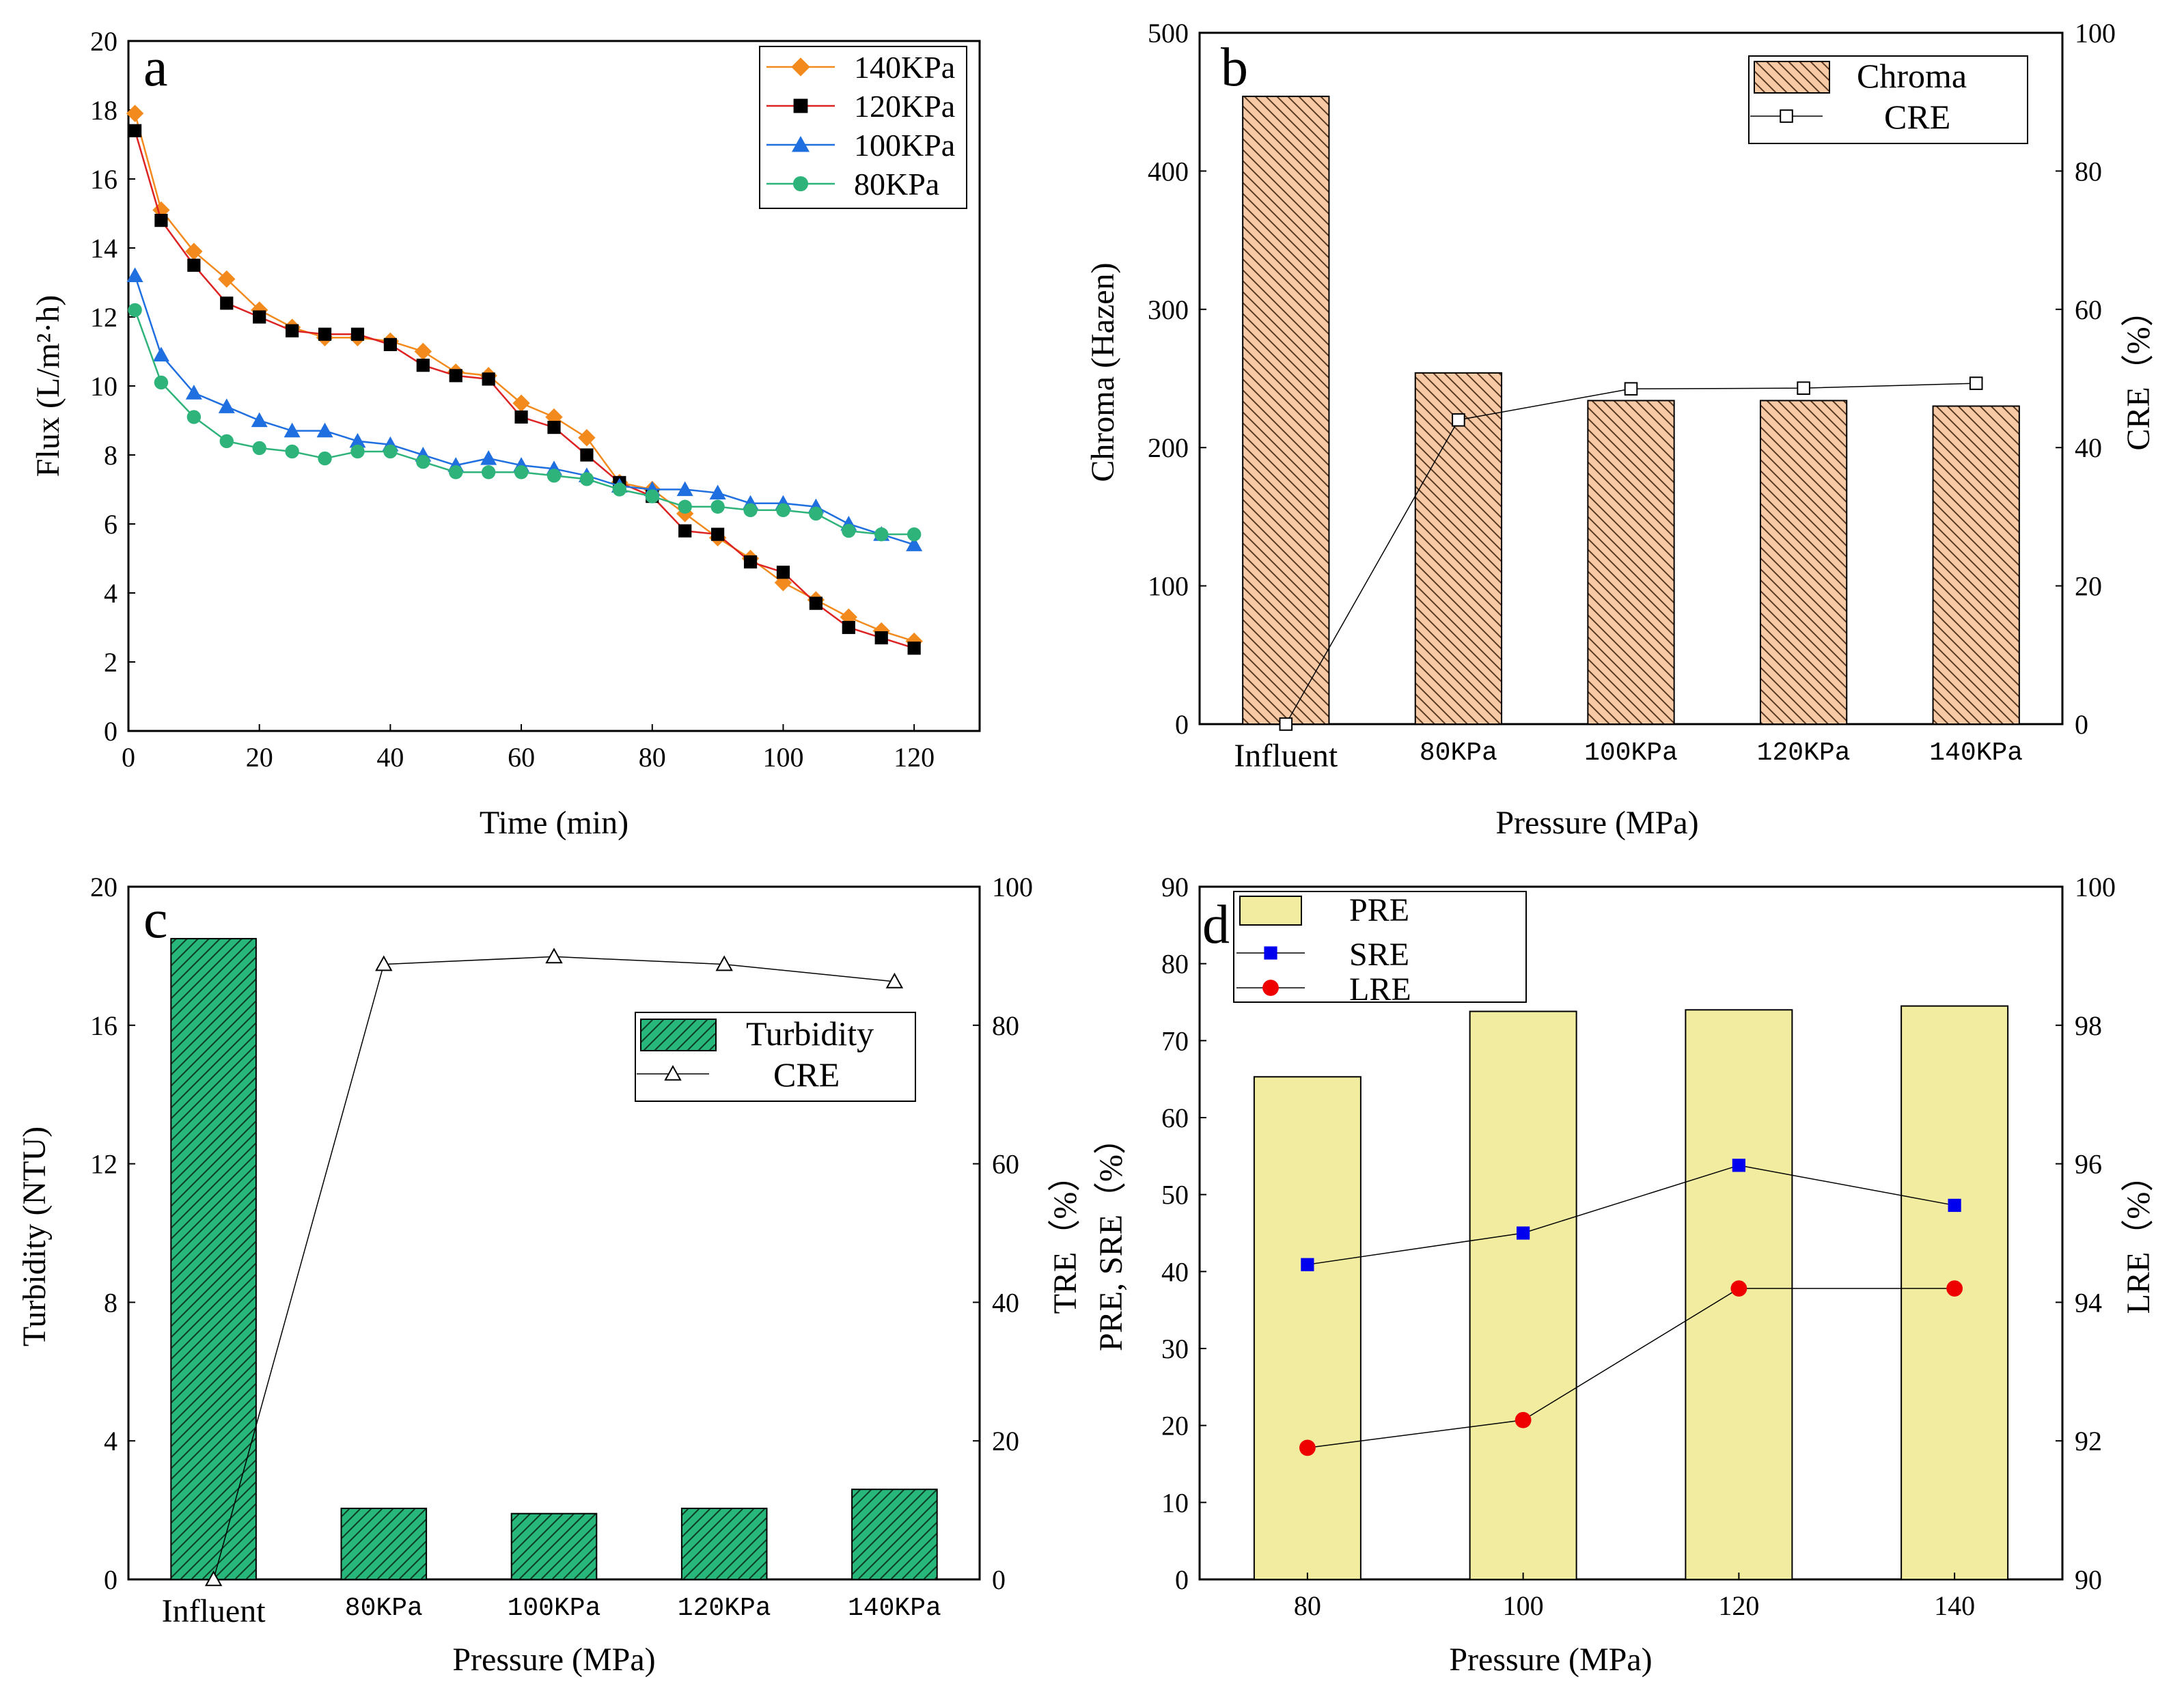  I want to click on d-x-tick-label: 80, so click(1307, 1605).